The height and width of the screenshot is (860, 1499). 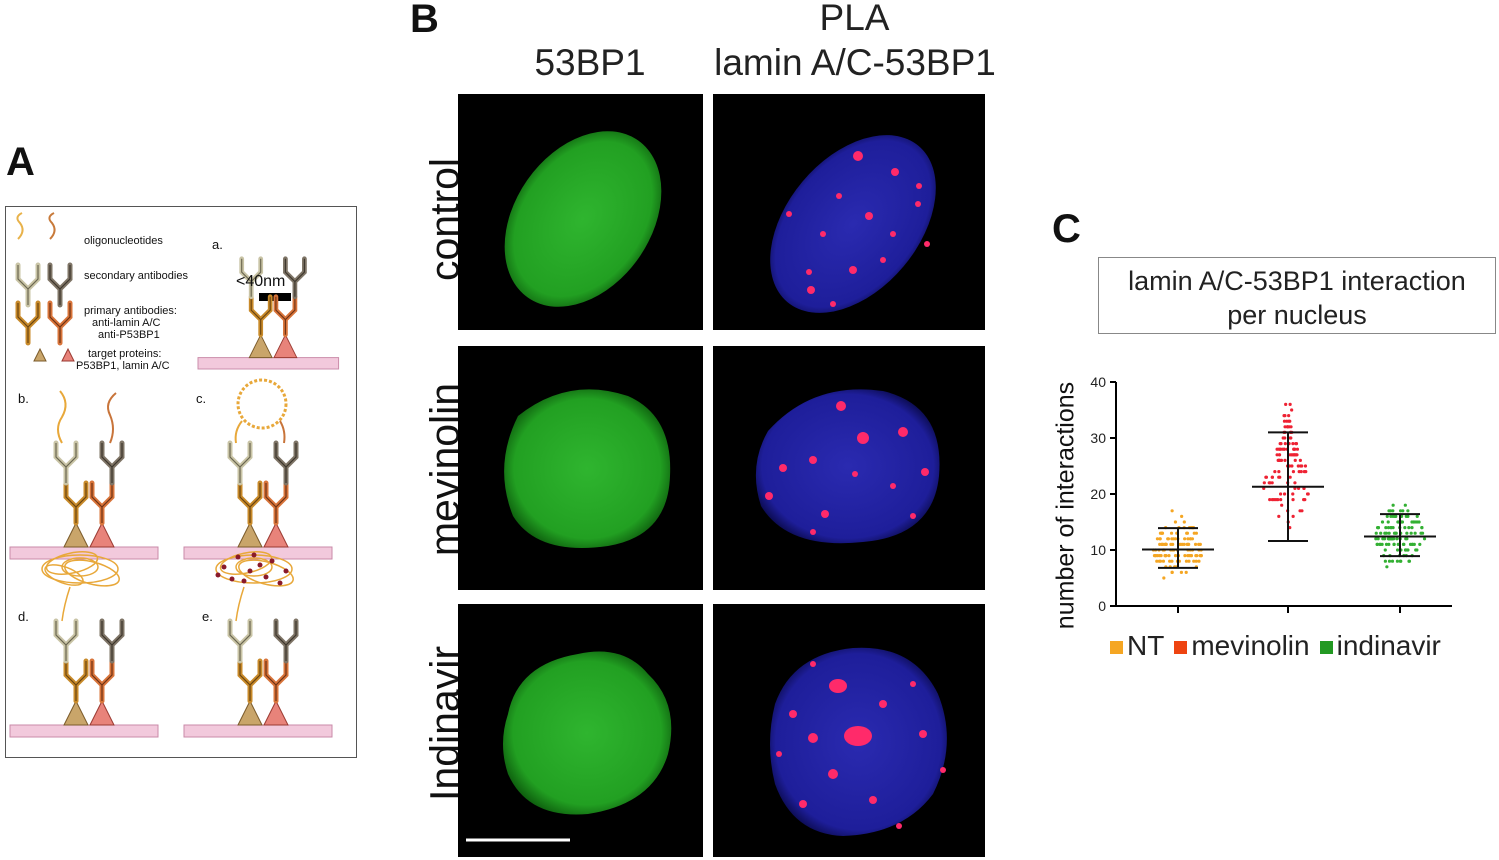 What do you see at coordinates (849, 468) in the screenshot?
I see `micrograph-mevinolin-pla` at bounding box center [849, 468].